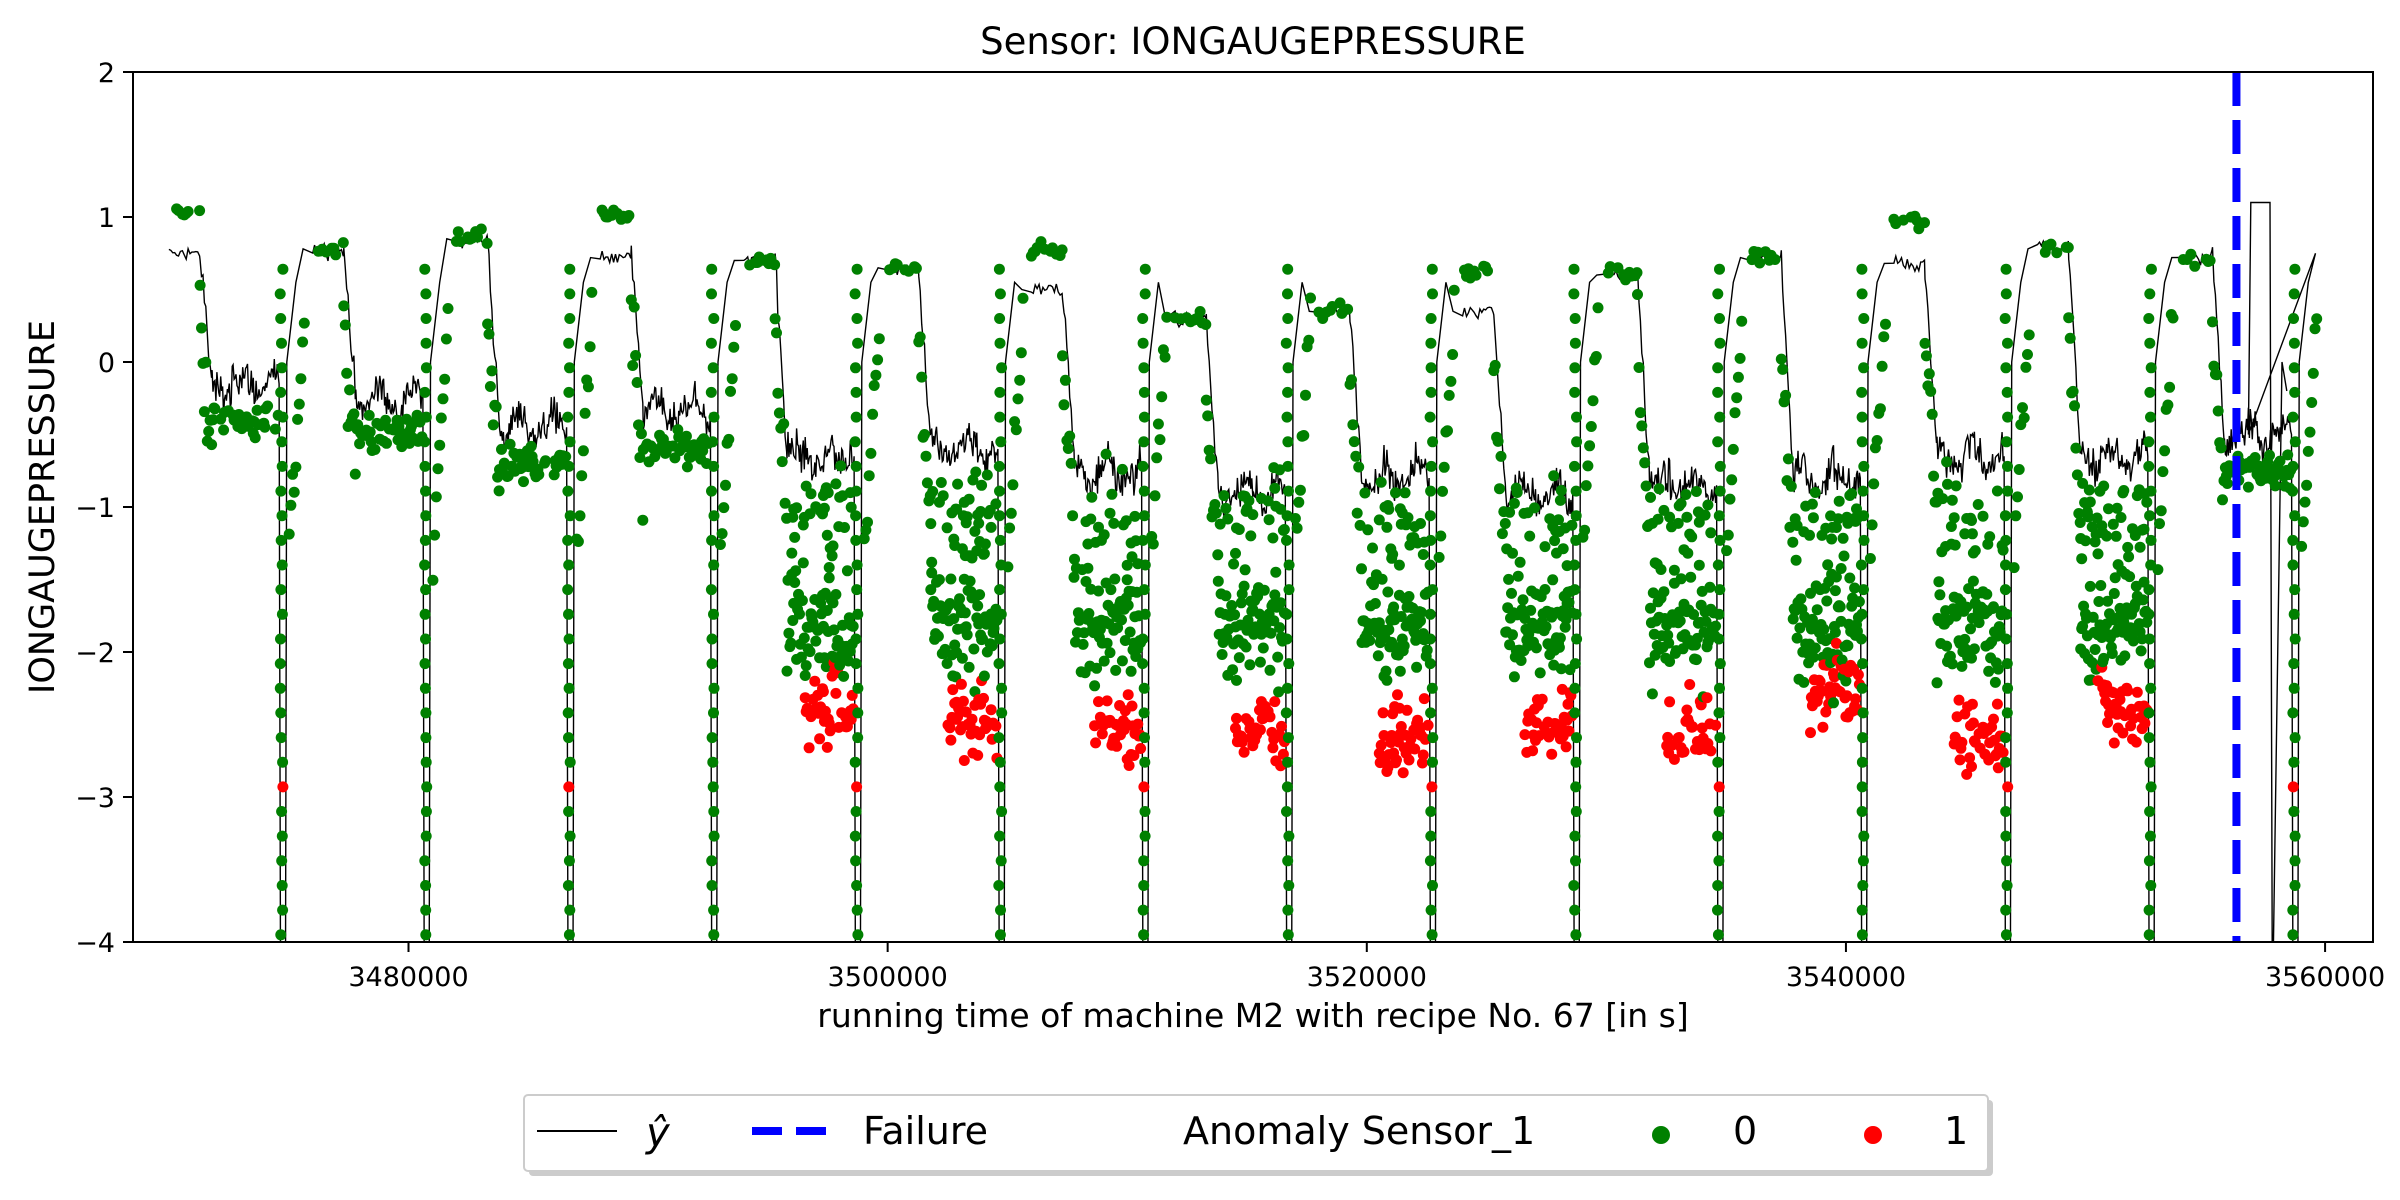  What do you see at coordinates (1873, 1135) in the screenshot?
I see `legend-class-1-marker` at bounding box center [1873, 1135].